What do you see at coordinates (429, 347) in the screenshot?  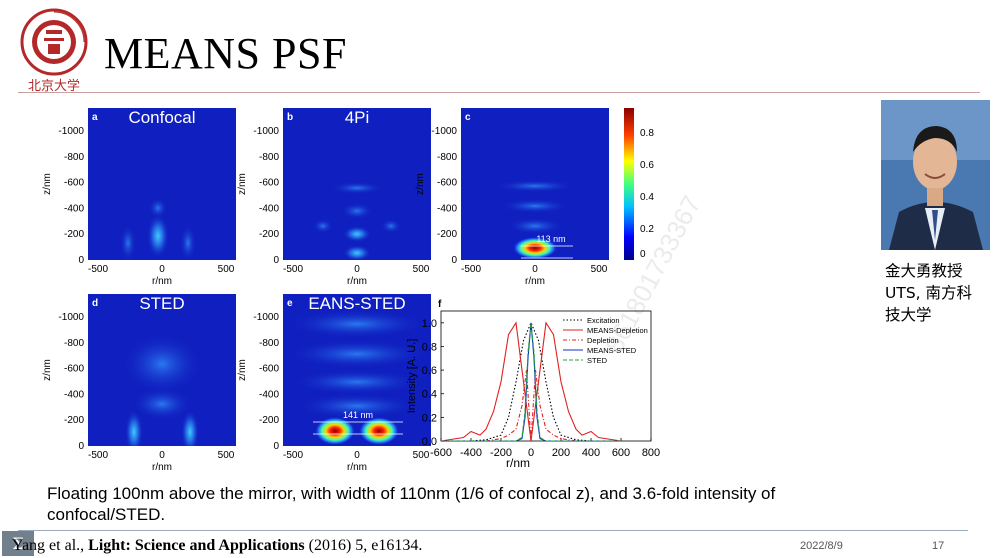 I see `y-tick-label: 0.8` at bounding box center [429, 347].